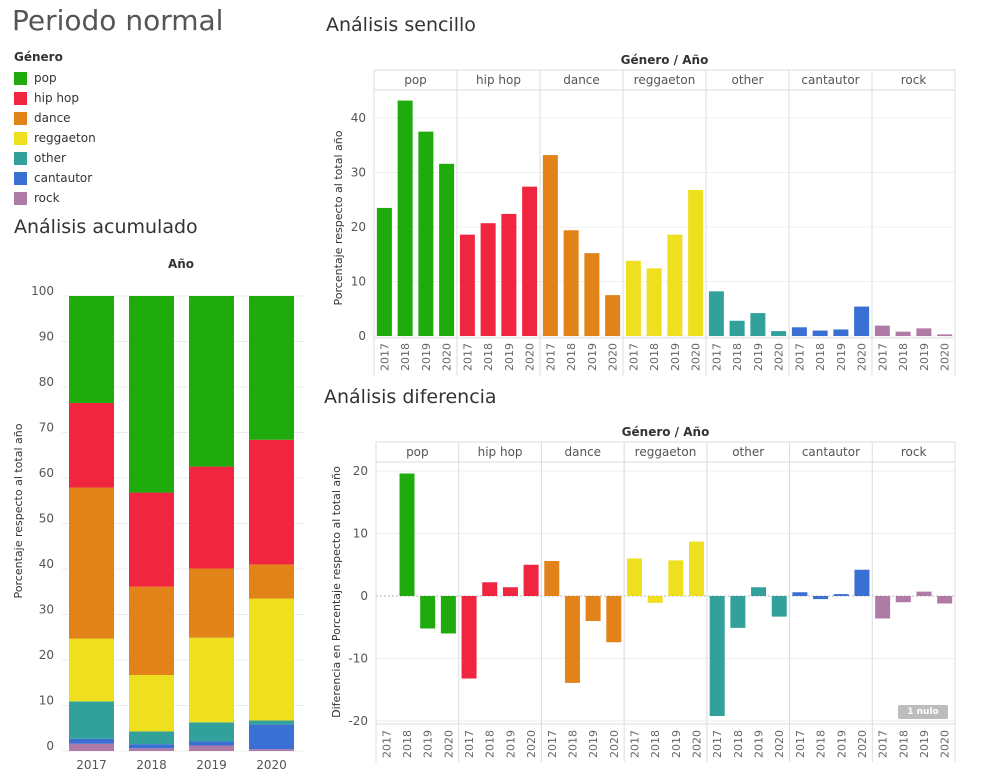  Describe the element at coordinates (945, 335) in the screenshot. I see `simple-bar-rock-2020` at that location.